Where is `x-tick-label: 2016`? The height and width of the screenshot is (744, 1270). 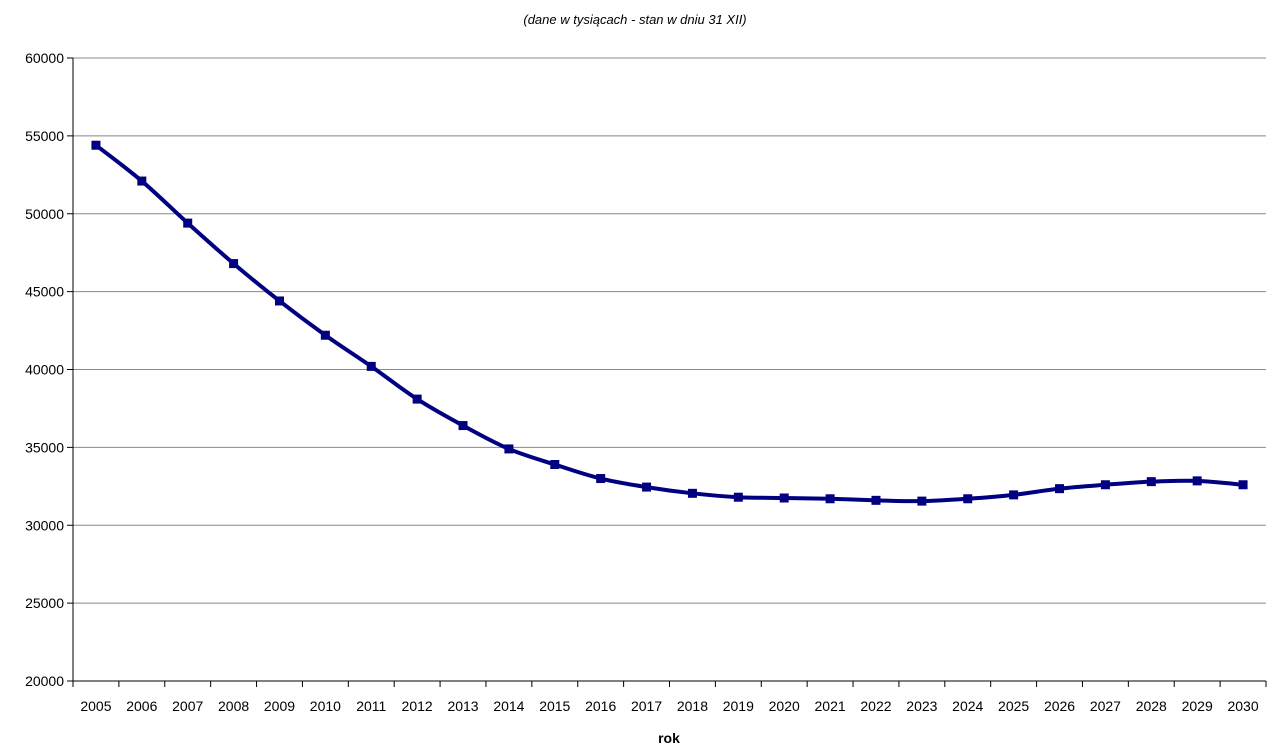 x-tick-label: 2016 is located at coordinates (600, 706).